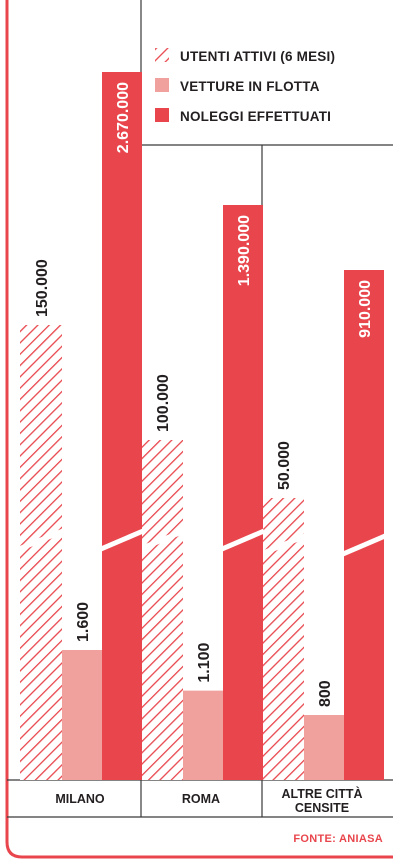  Describe the element at coordinates (163, 403) in the screenshot. I see `value-label-users-roma: 100.000` at that location.